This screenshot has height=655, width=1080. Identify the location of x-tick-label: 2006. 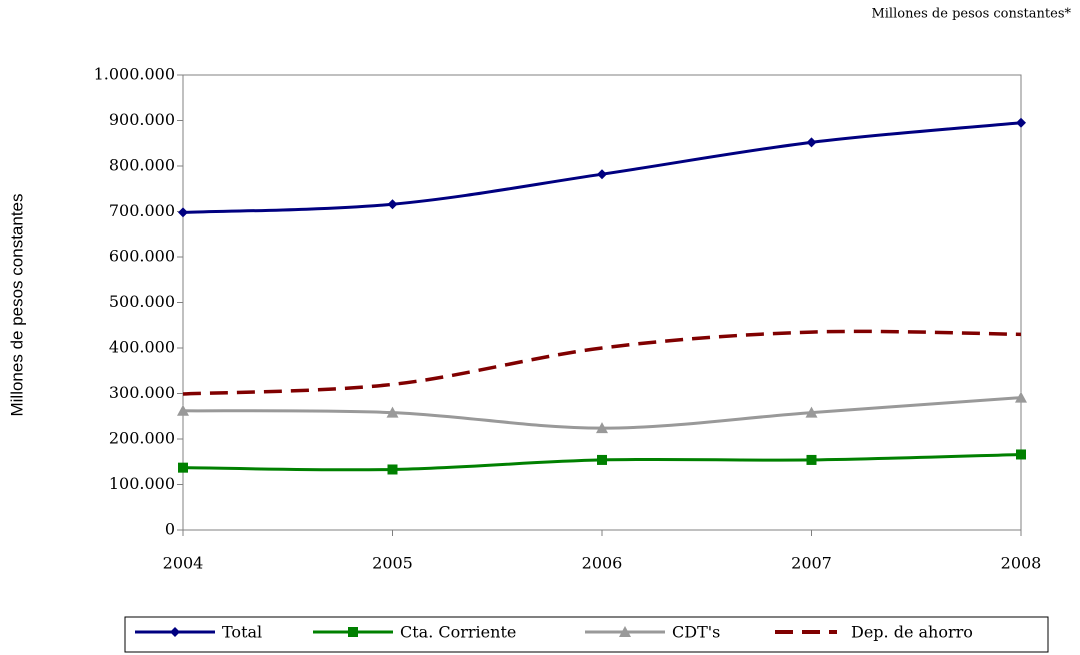
(602, 563).